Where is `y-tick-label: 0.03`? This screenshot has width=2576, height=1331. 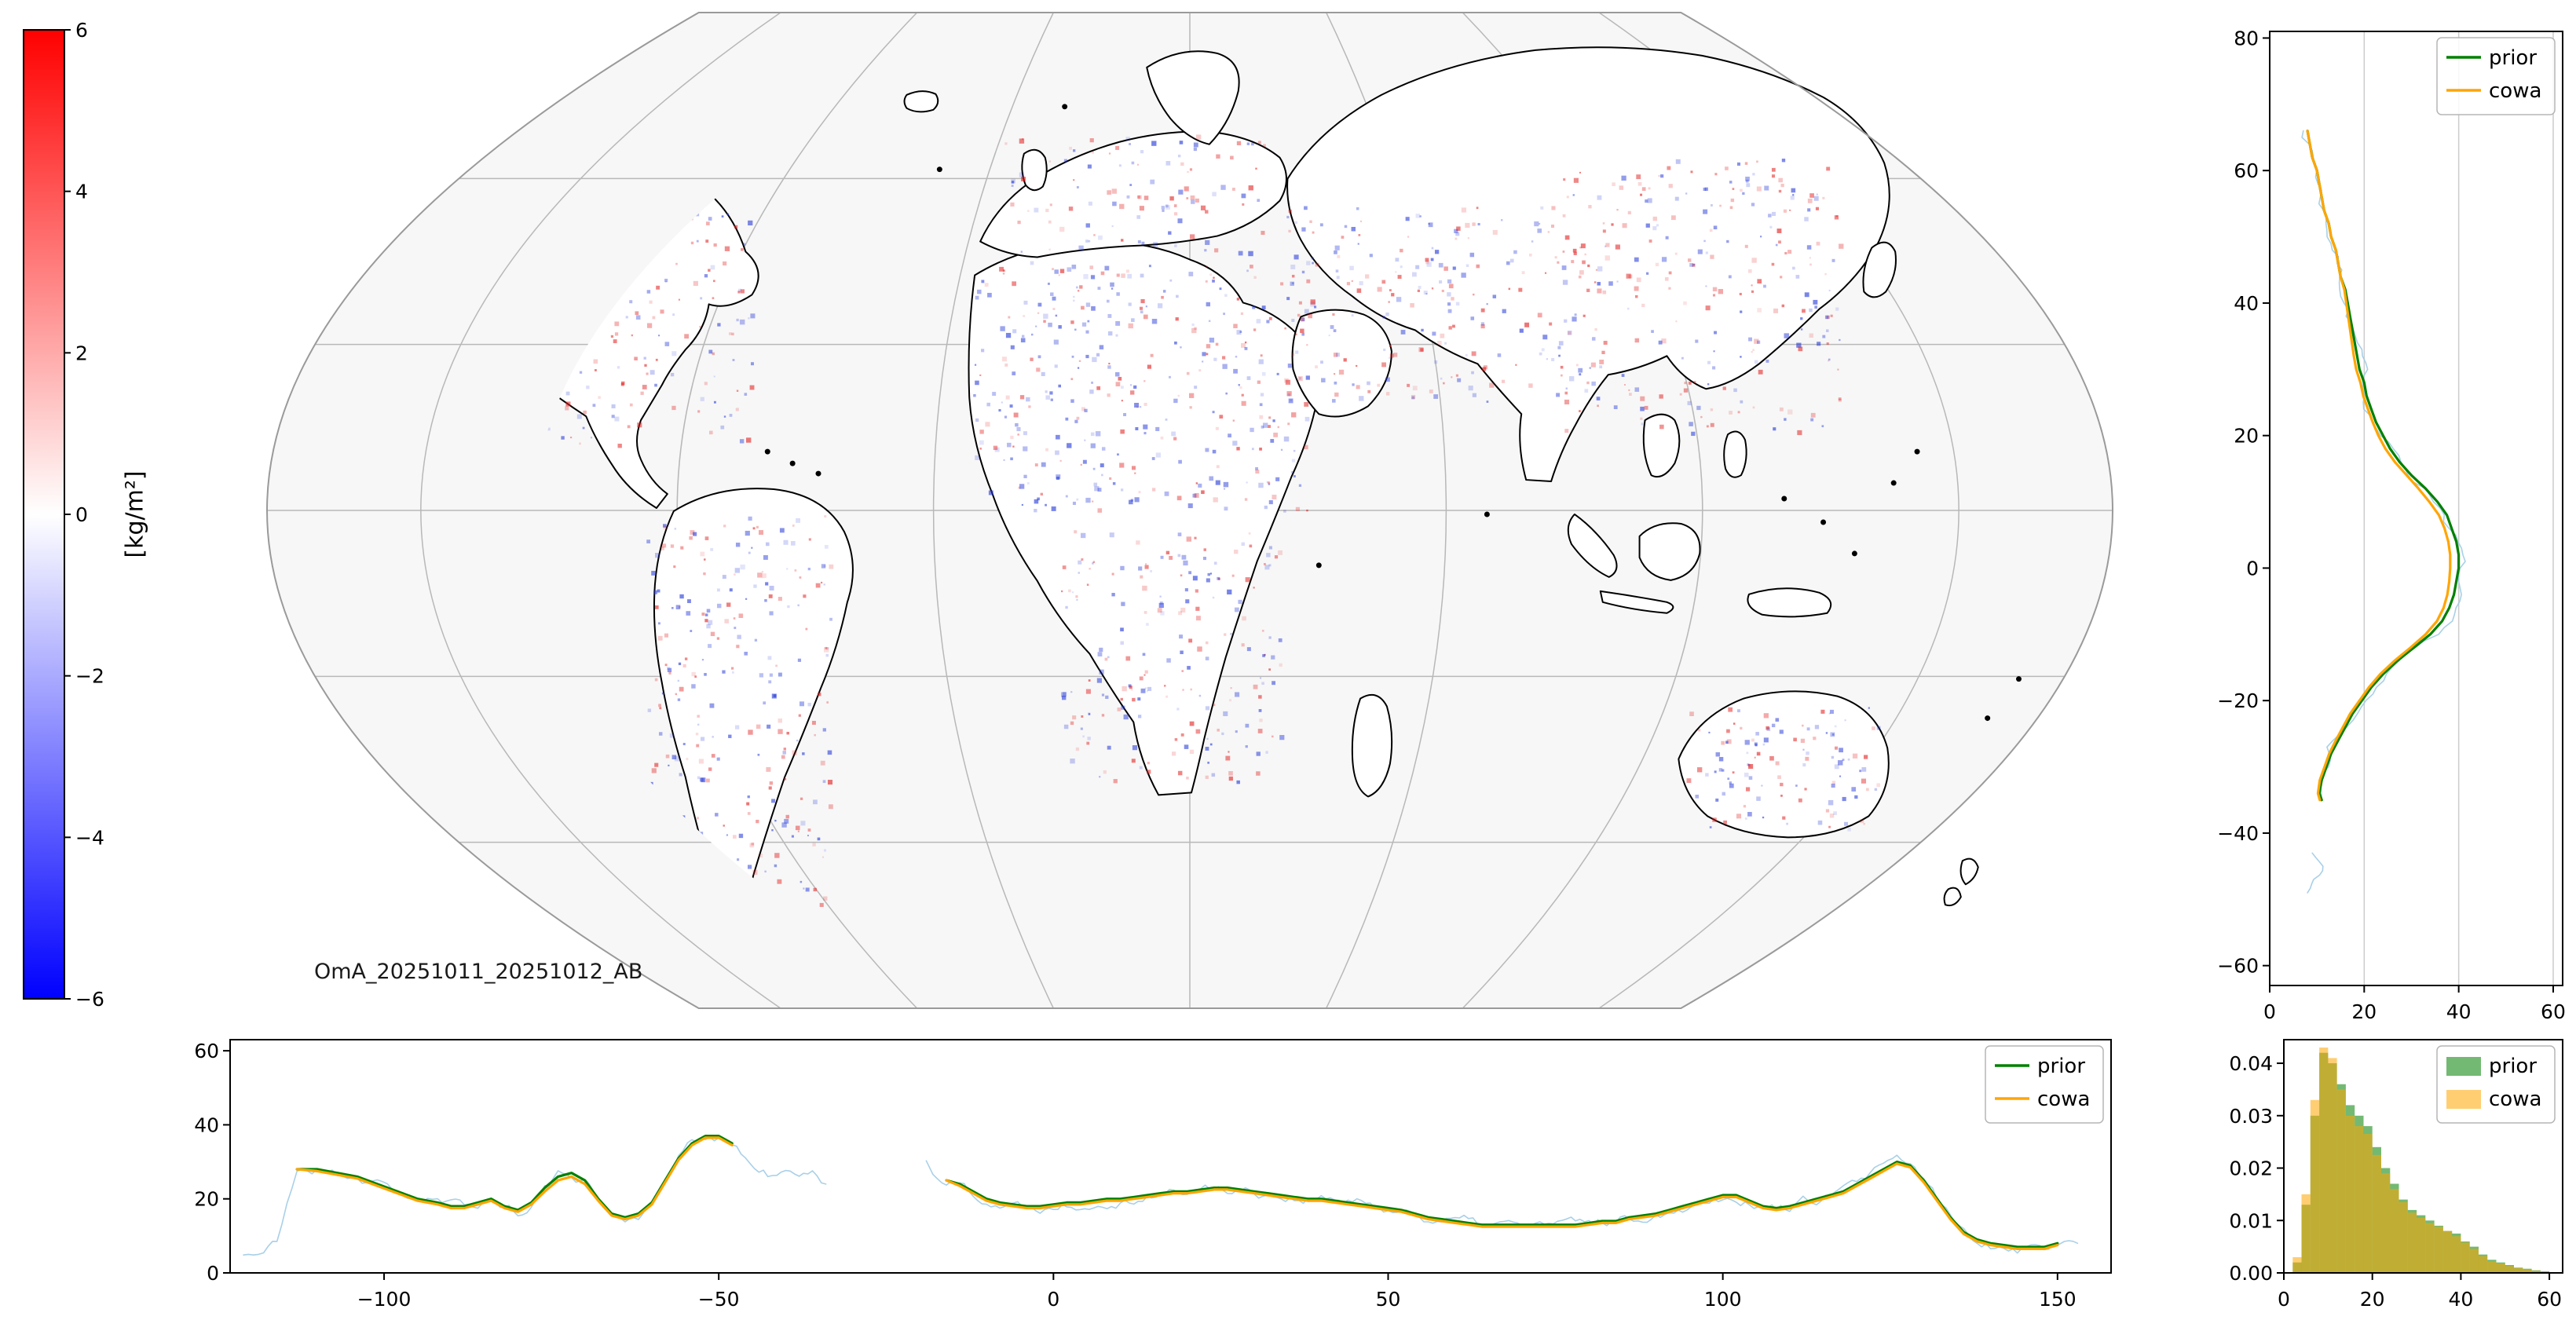
y-tick-label: 0.03 is located at coordinates (2251, 1116).